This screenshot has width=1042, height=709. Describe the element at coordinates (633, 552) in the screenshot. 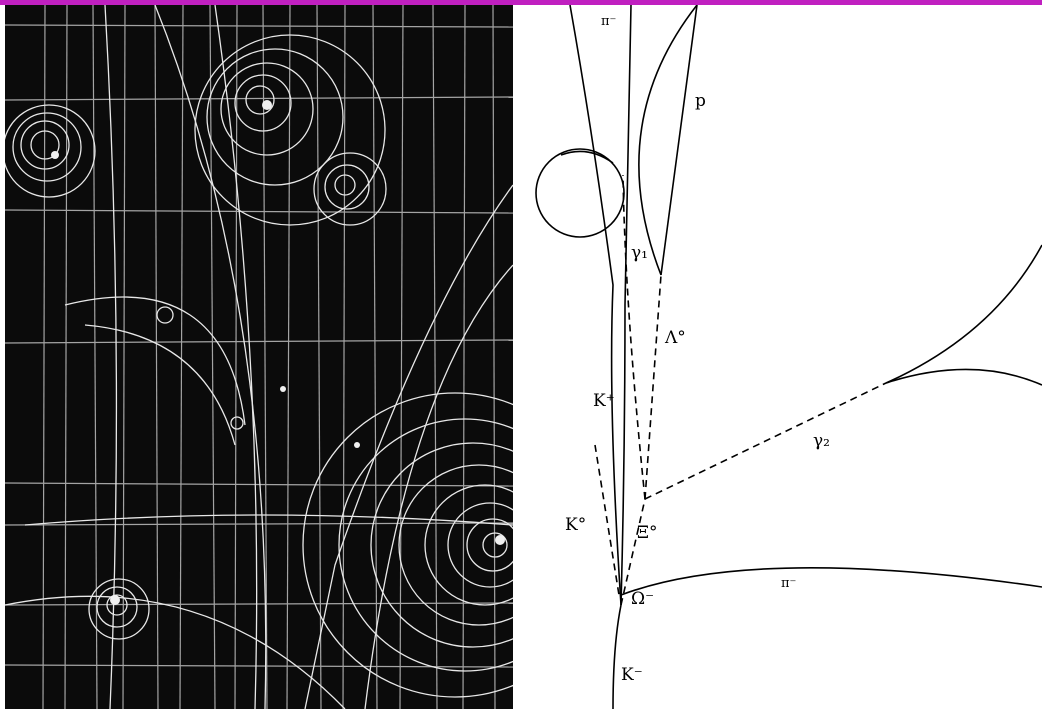

I see `xi0-track` at that location.